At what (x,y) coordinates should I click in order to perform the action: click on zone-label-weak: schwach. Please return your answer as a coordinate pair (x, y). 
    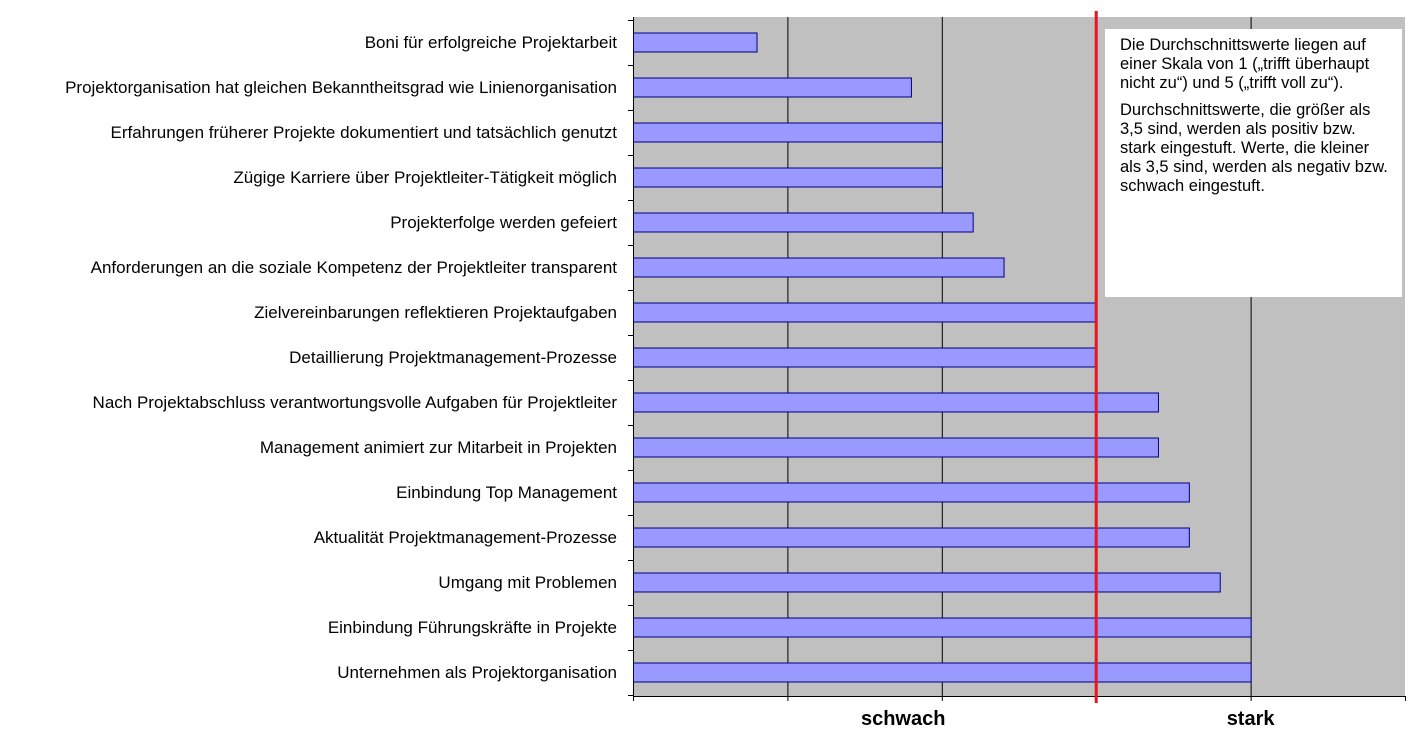
    Looking at the image, I should click on (903, 719).